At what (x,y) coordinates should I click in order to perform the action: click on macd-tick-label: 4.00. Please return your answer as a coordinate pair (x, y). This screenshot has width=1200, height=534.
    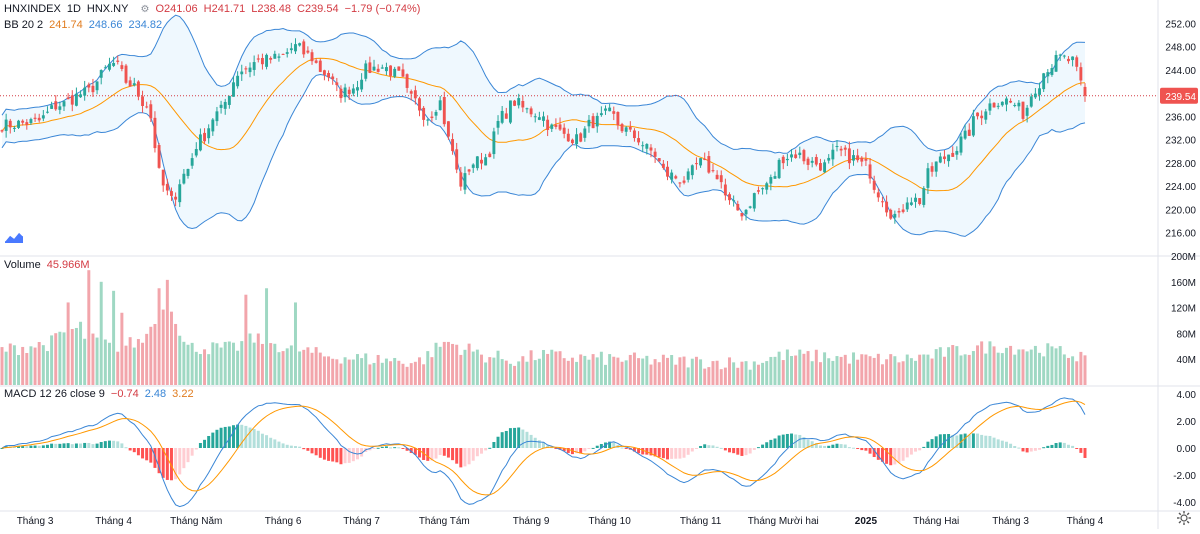
    Looking at the image, I should click on (1187, 395).